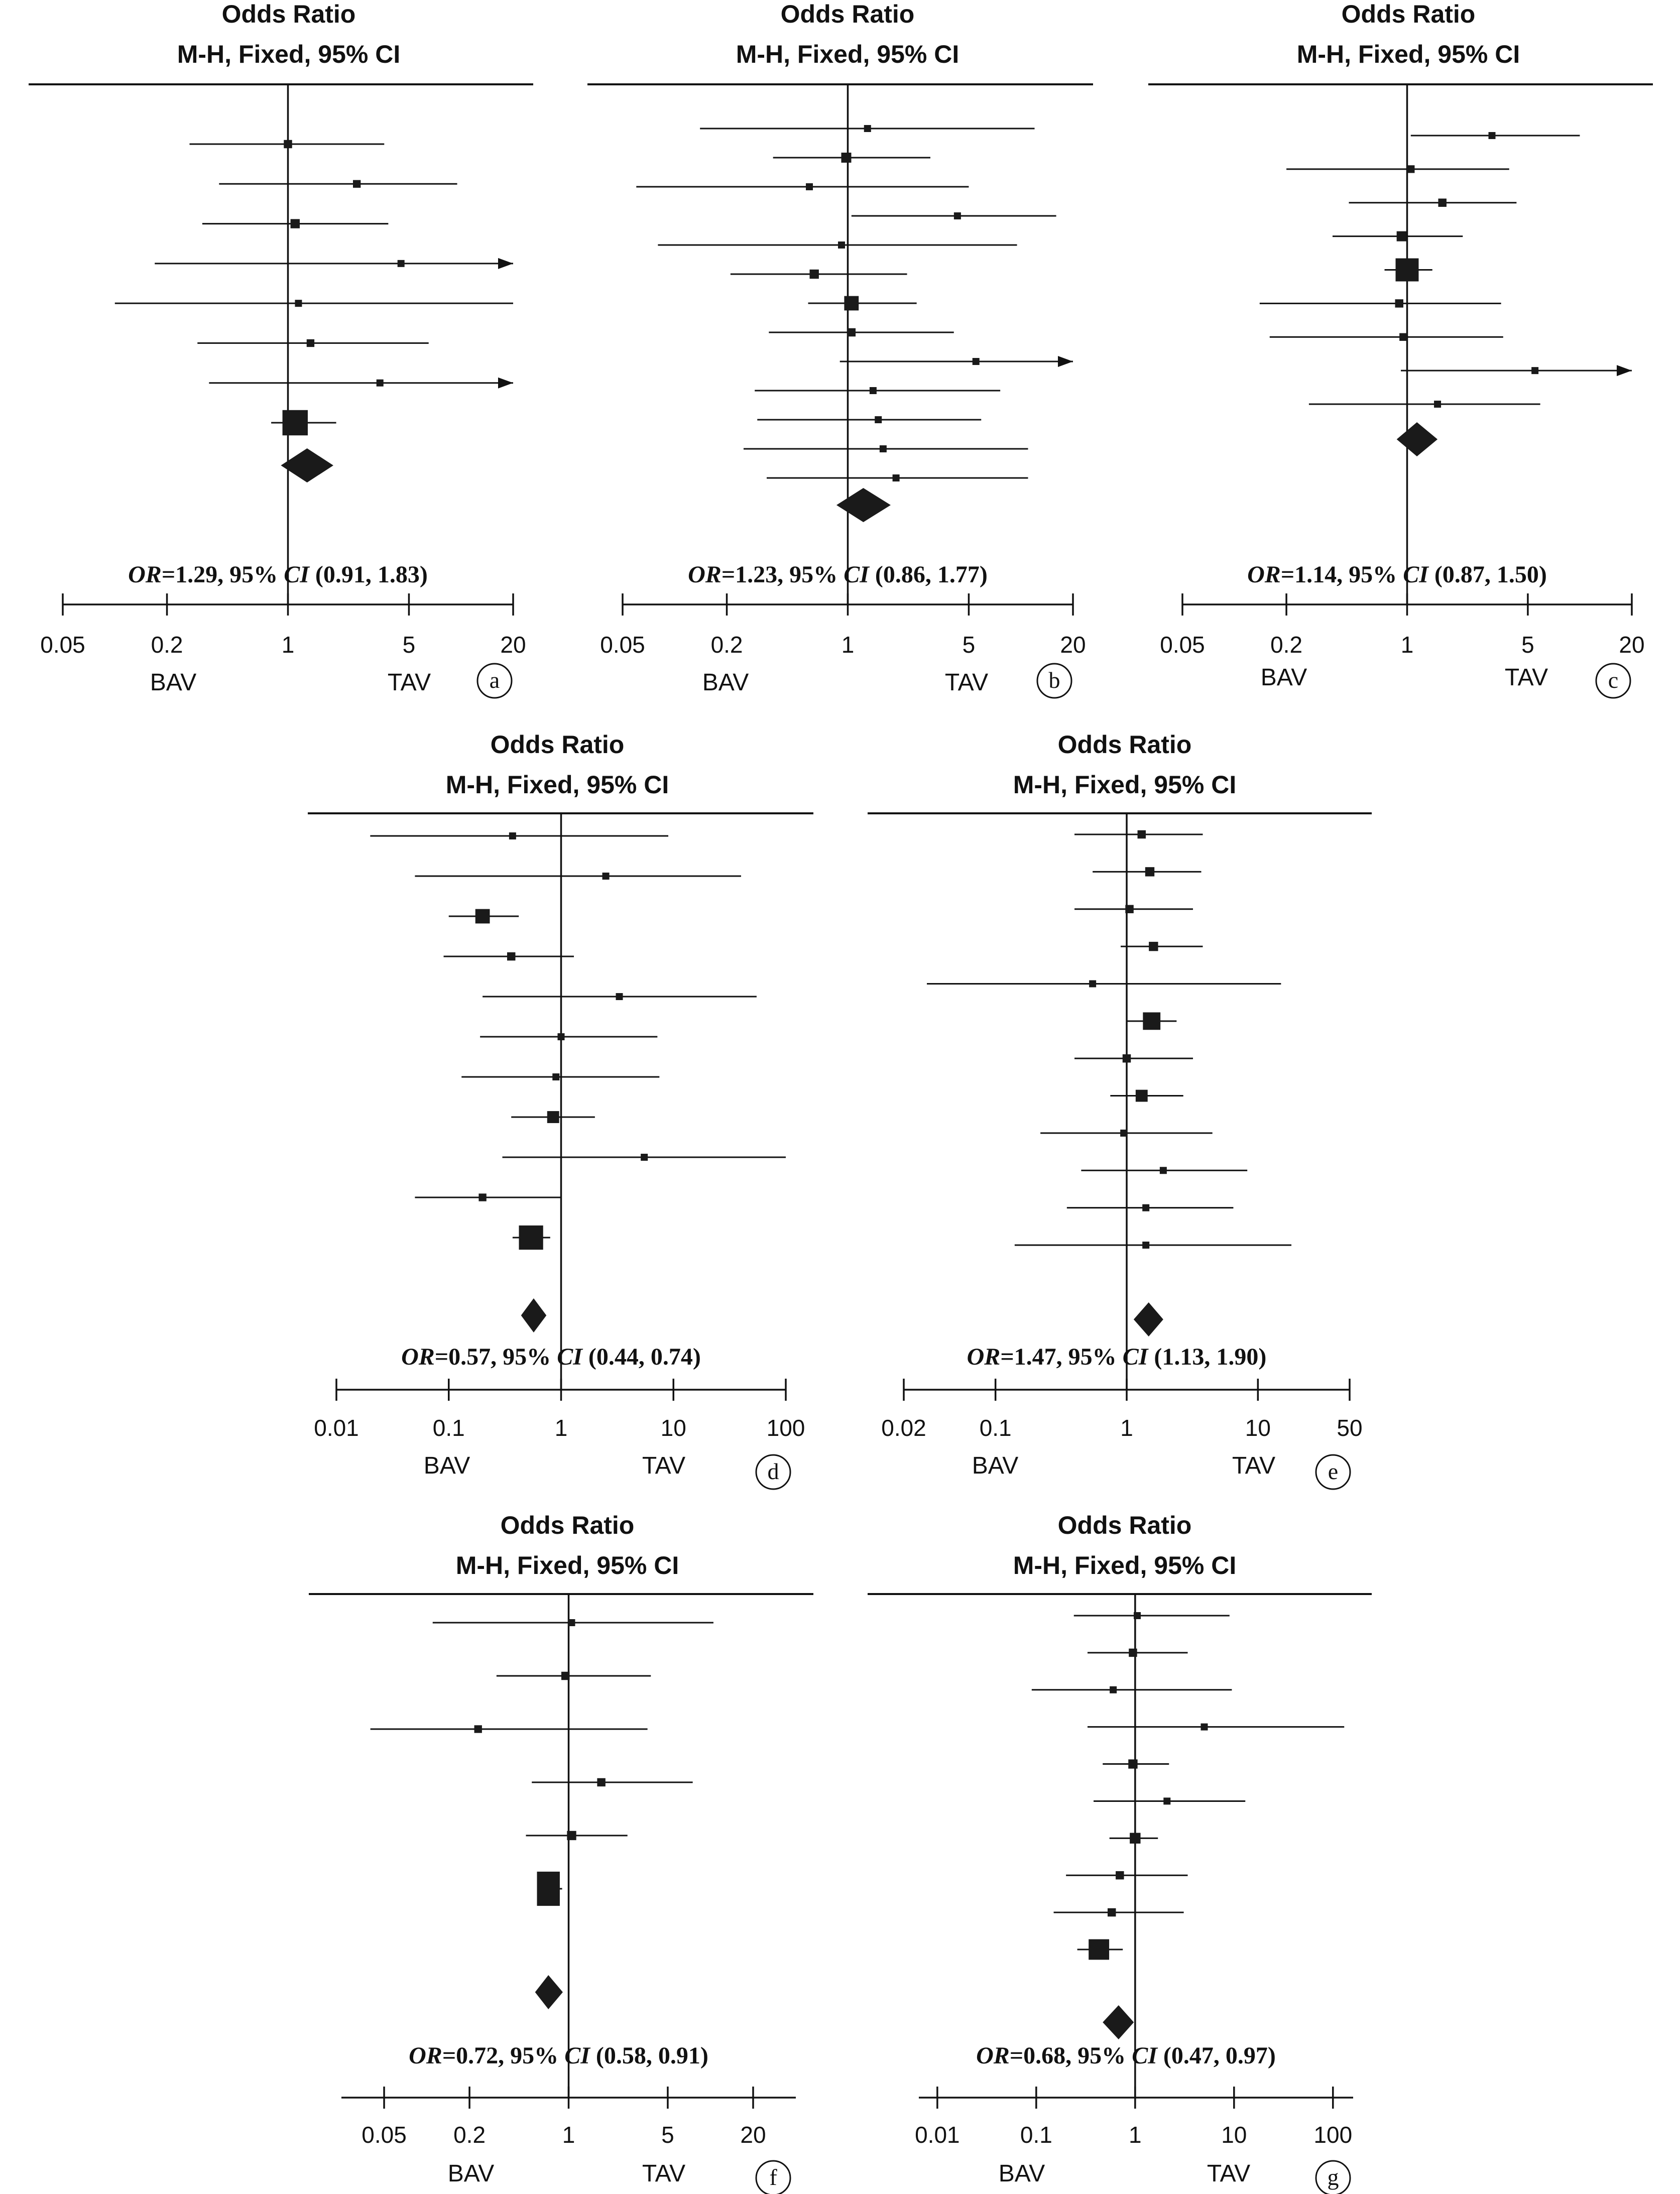 This screenshot has width=1680, height=2194. What do you see at coordinates (1333, 1471) in the screenshot?
I see `panel-letter: e` at bounding box center [1333, 1471].